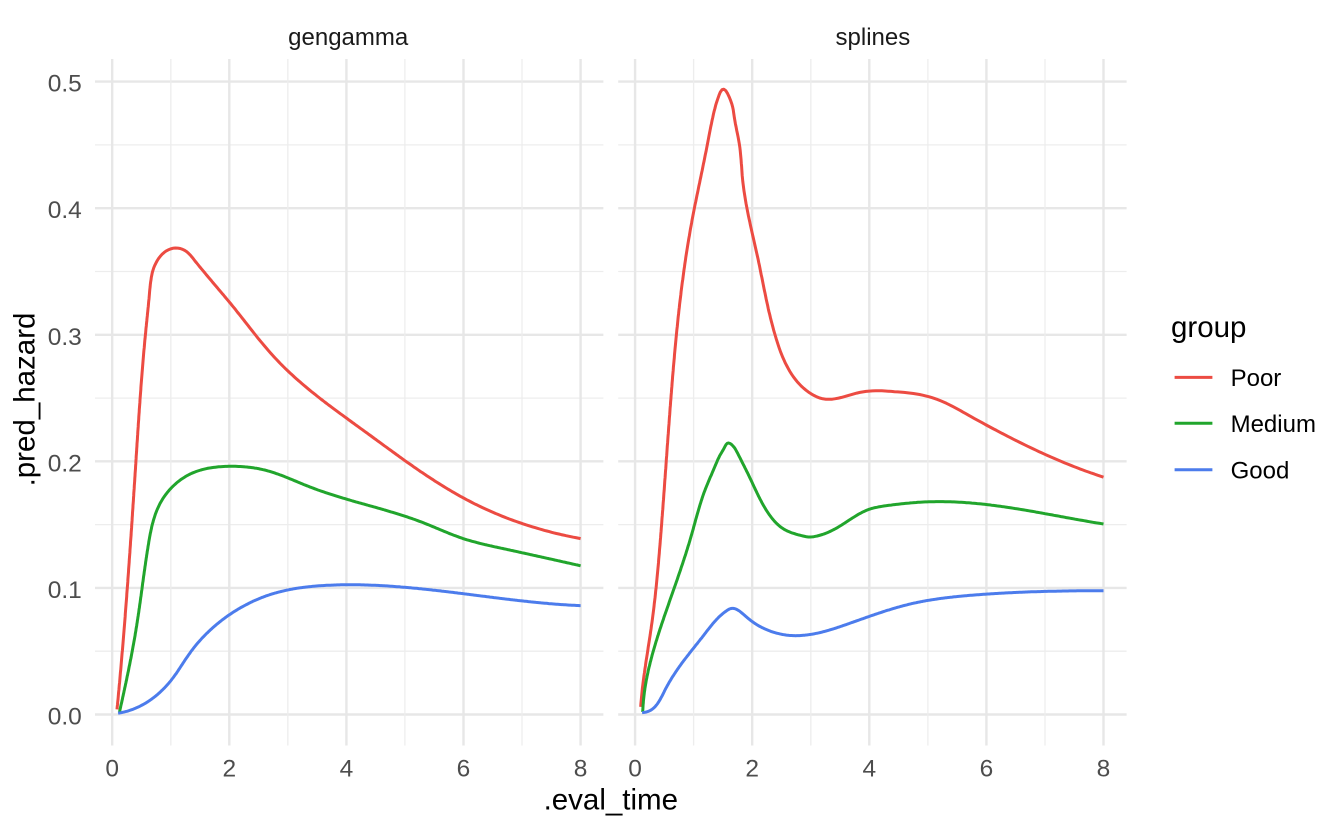 Image resolution: width=1344 pixels, height=830 pixels. I want to click on svg-text: splines, so click(873, 37).